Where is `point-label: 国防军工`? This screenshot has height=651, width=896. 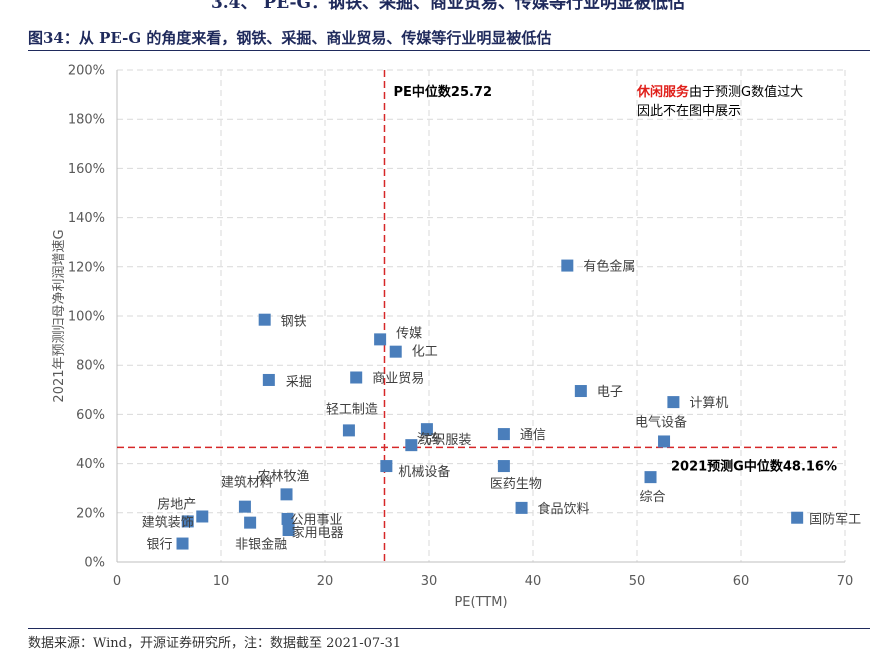 point-label: 国防军工 is located at coordinates (835, 520).